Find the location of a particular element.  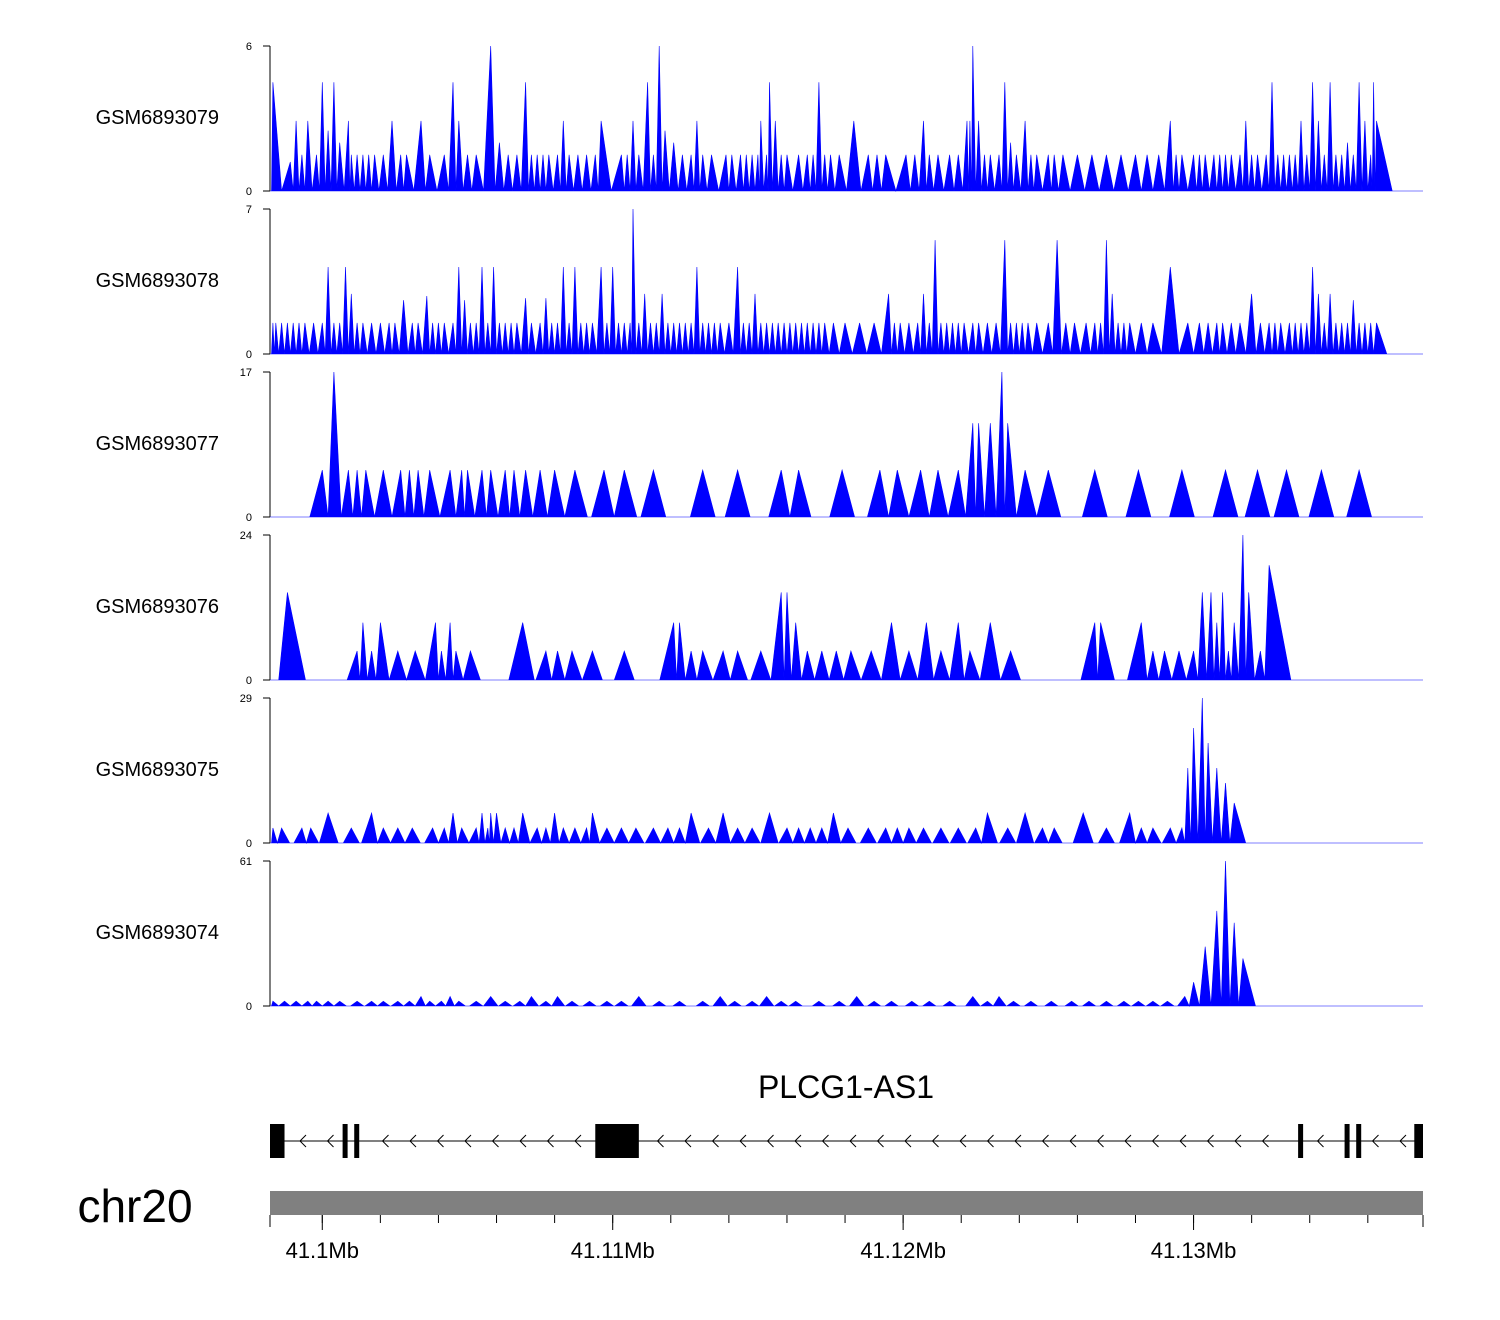

track-GSM6893079: GSM6893079 6 0 is located at coordinates (759, 119).